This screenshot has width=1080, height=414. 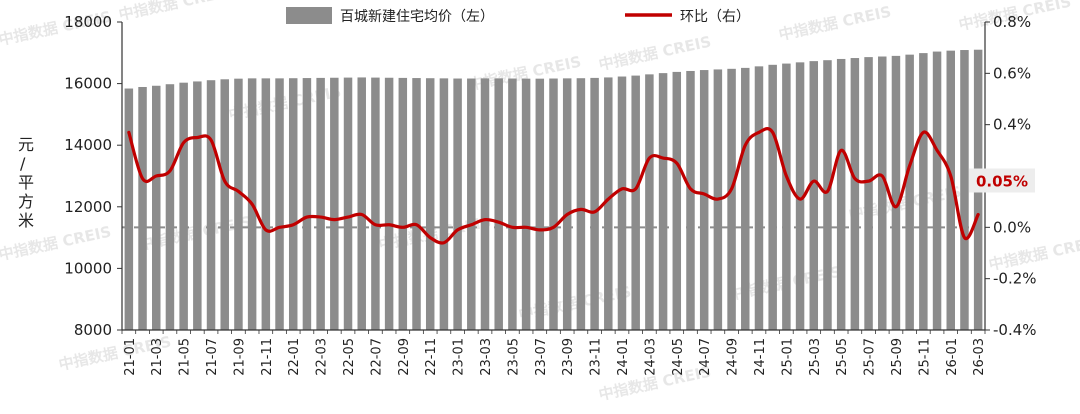 I want to click on legend-bar-label: 百城新建住宅均价（左）, so click(x=417, y=17).